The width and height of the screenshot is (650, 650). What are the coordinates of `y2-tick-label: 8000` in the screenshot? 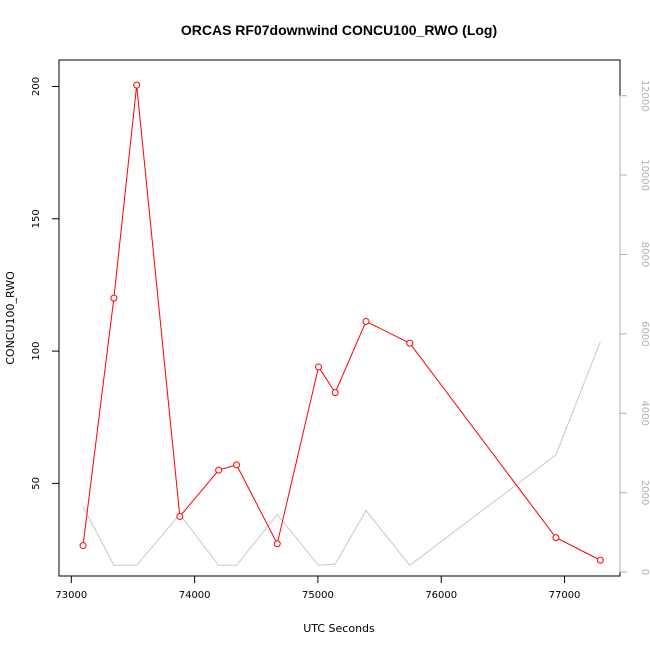 It's located at (644, 254).